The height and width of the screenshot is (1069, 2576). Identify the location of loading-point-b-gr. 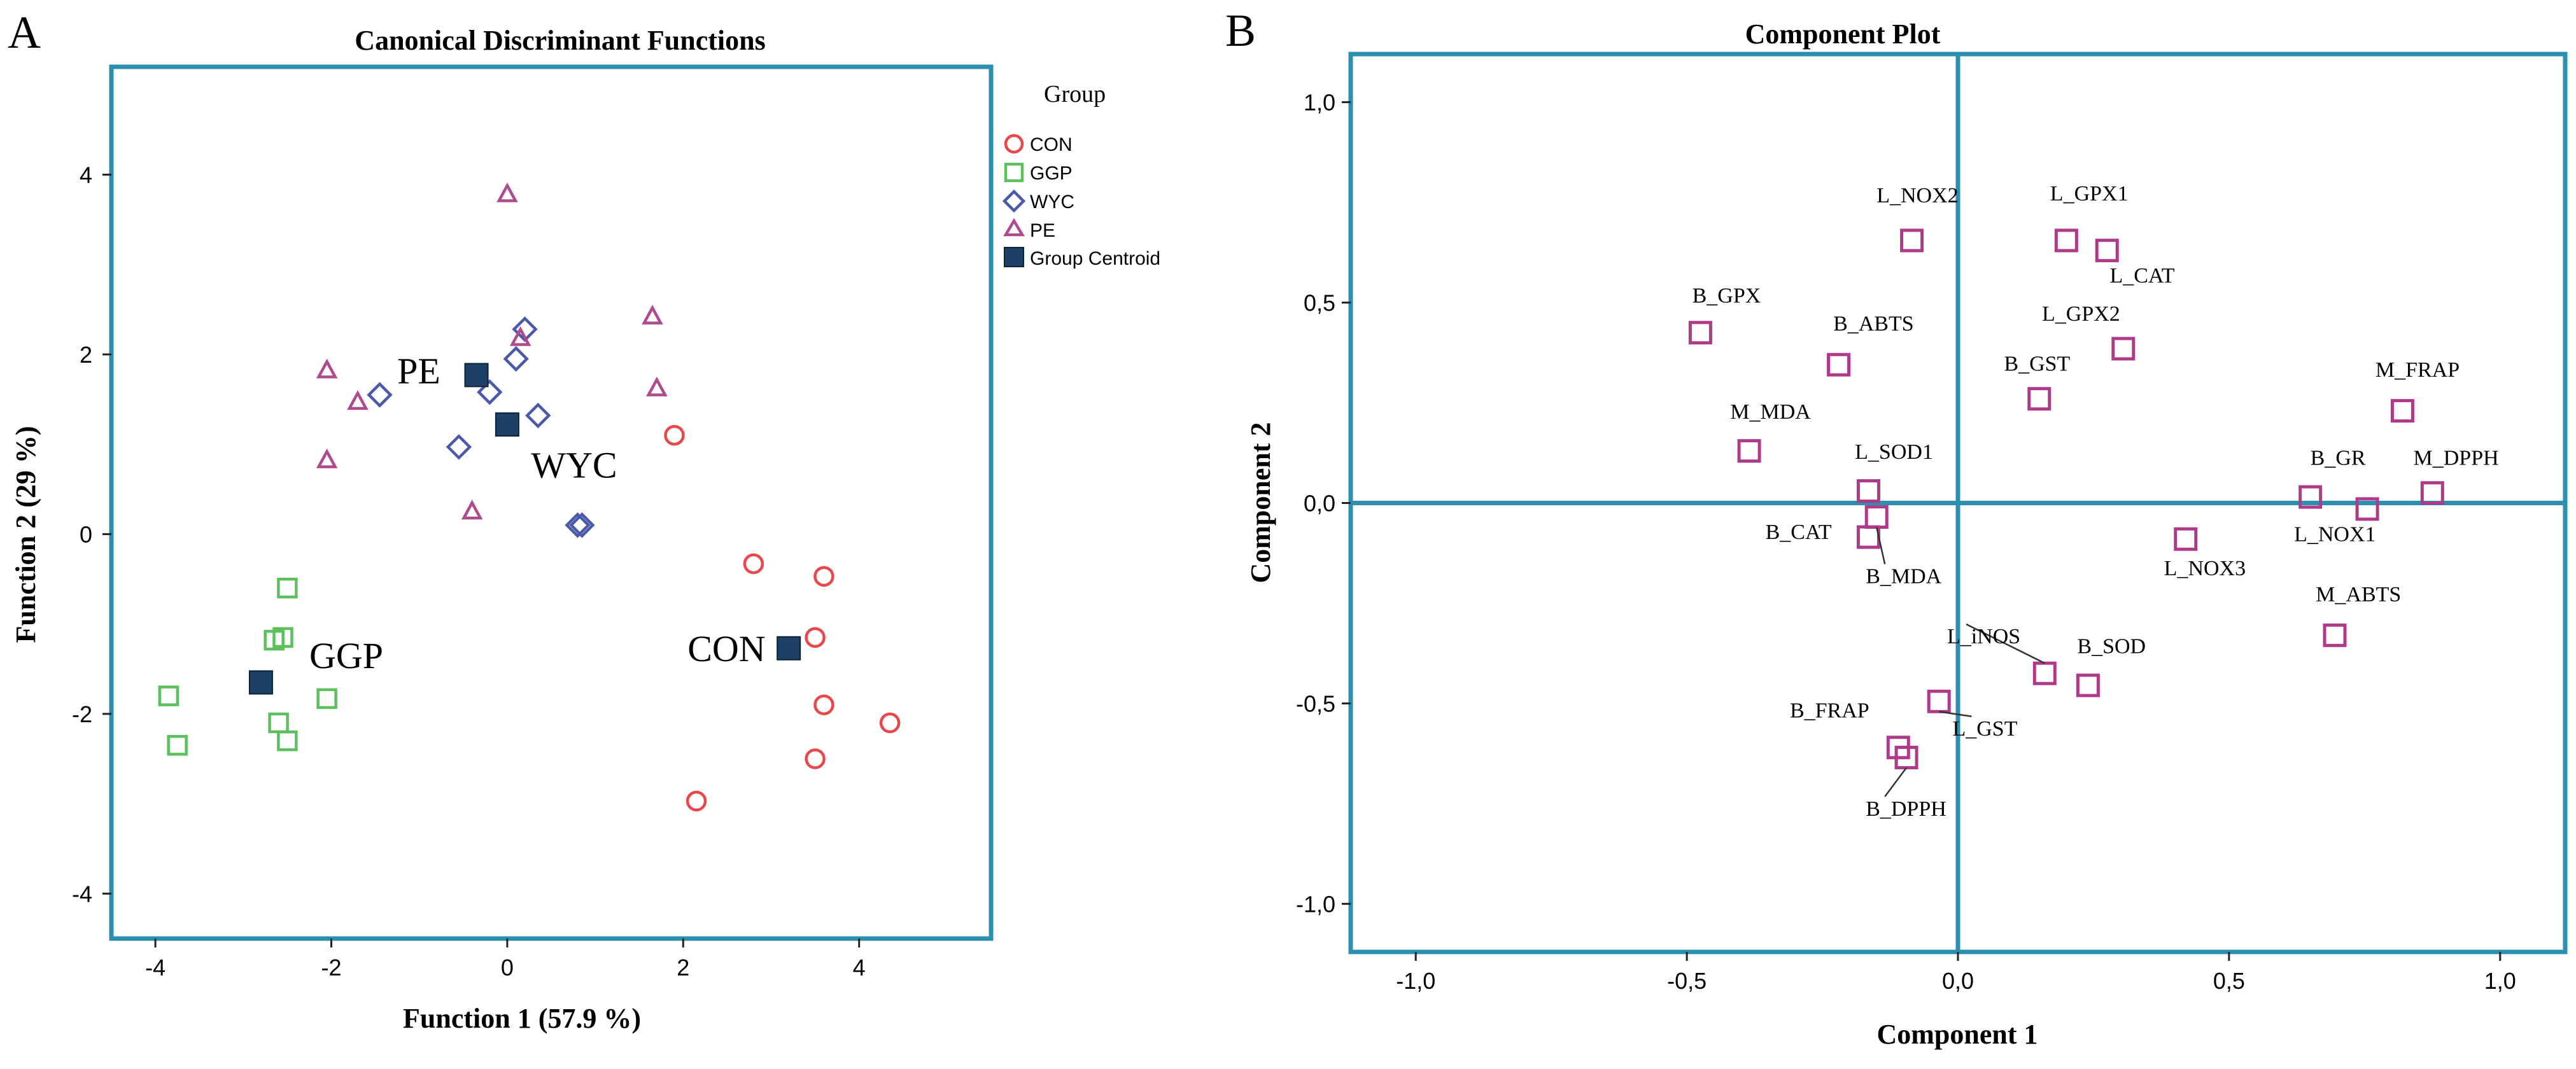
(2311, 497).